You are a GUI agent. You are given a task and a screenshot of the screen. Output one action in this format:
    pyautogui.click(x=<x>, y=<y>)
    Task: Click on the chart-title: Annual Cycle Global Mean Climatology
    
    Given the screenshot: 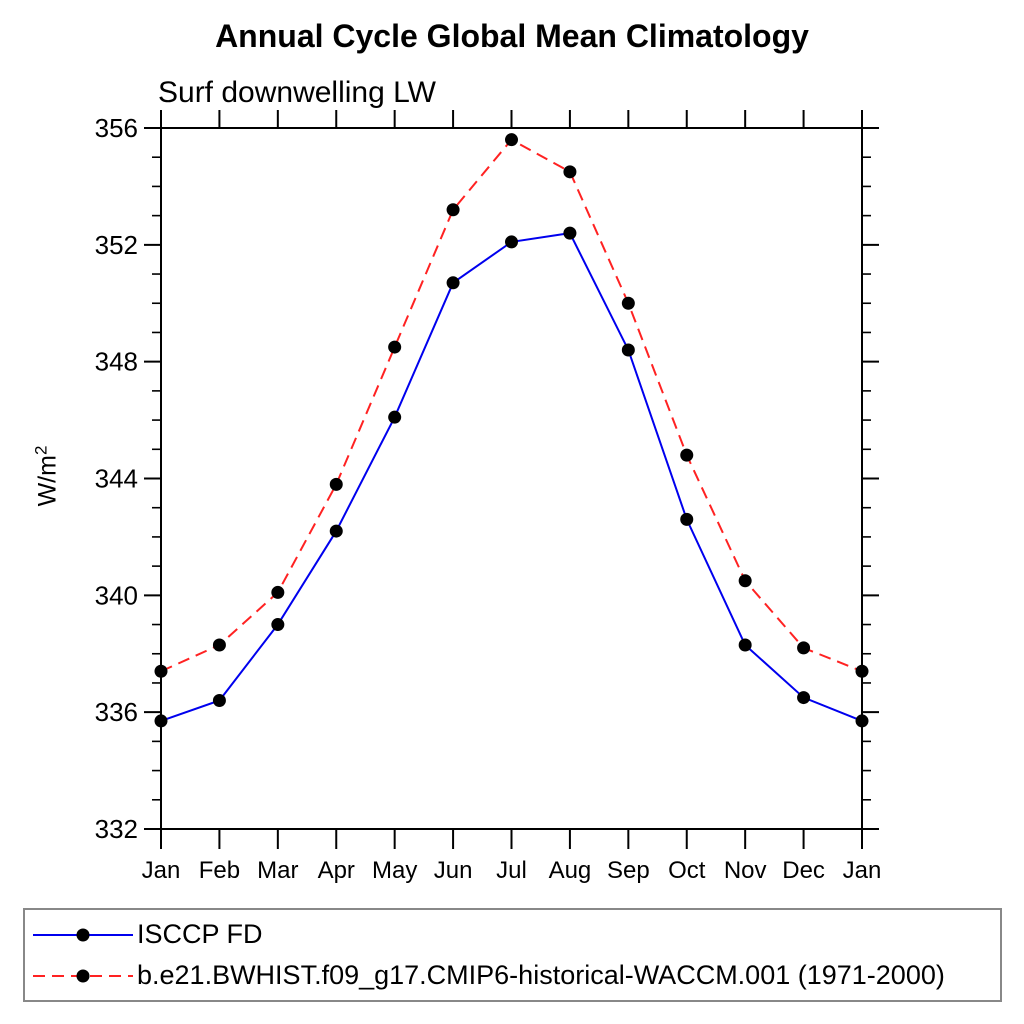 What is the action you would take?
    pyautogui.click(x=512, y=36)
    